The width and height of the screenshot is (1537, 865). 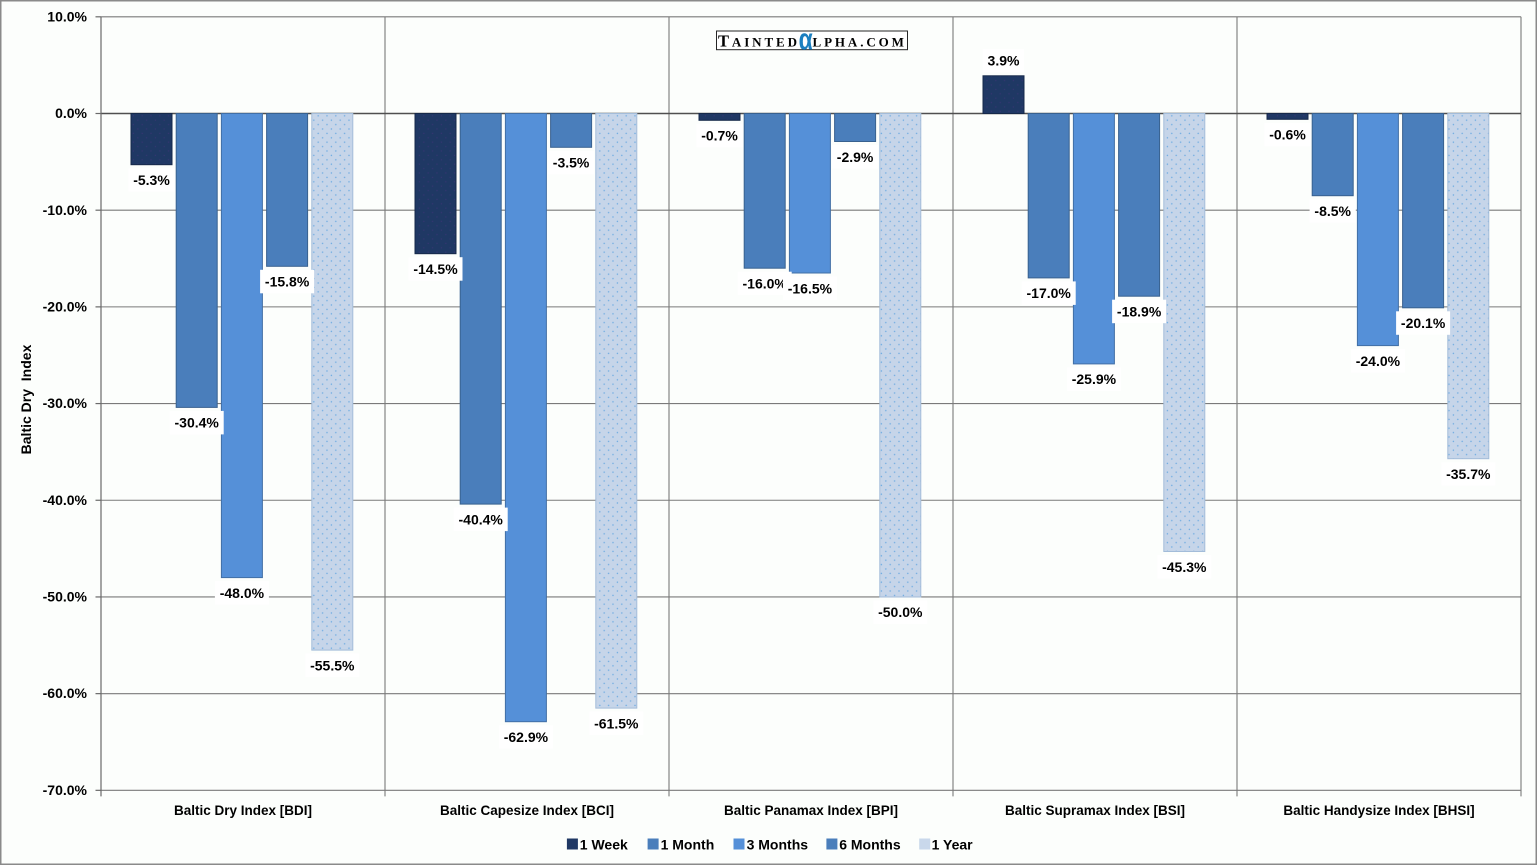 I want to click on svg-text: LPHA.COM, so click(x=860, y=42).